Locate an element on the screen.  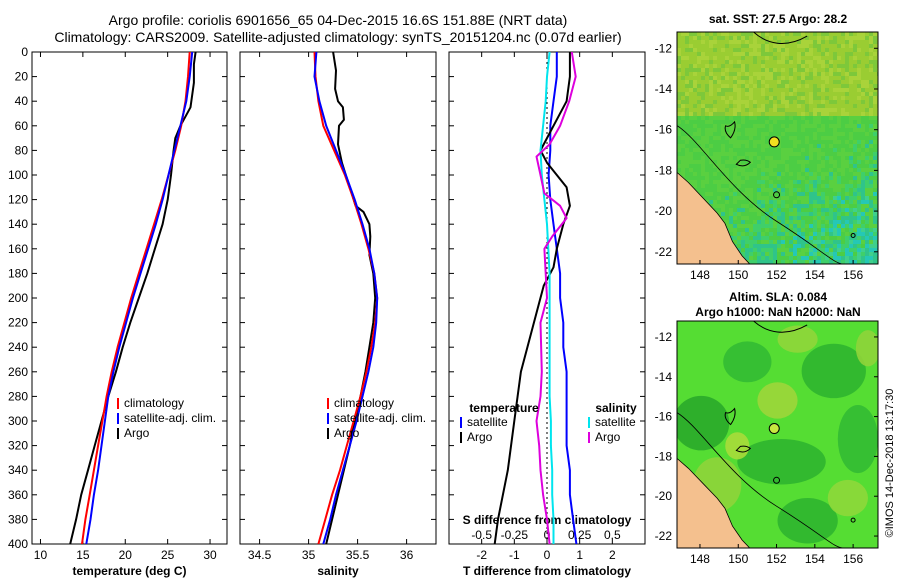
reef-contour is located at coordinates (777, 195).